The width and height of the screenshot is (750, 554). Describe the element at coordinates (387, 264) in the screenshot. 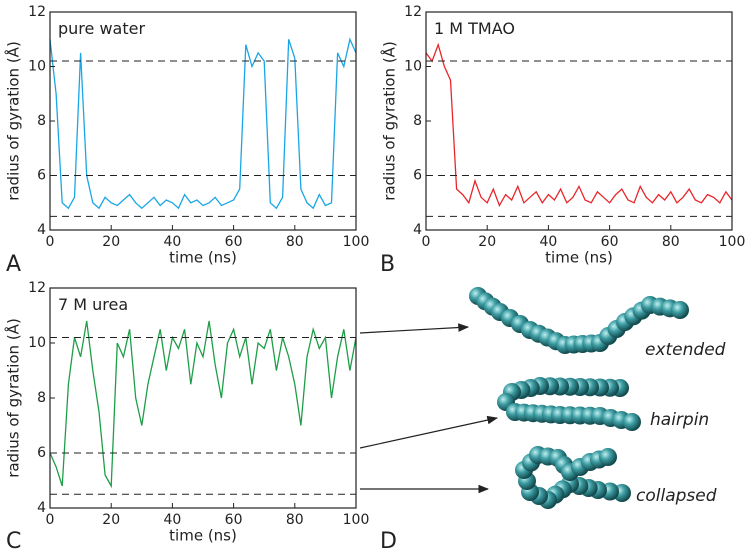

I see `panel-label: B` at that location.